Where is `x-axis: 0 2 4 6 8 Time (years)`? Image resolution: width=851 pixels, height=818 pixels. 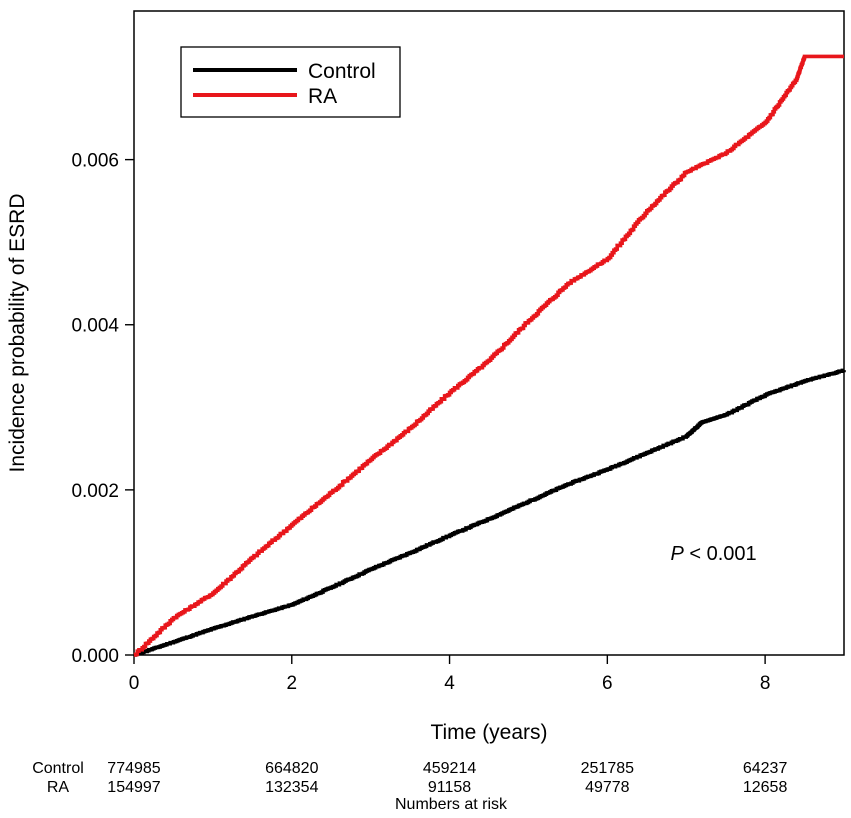 x-axis: 0 2 4 6 8 Time (years) is located at coordinates (450, 699).